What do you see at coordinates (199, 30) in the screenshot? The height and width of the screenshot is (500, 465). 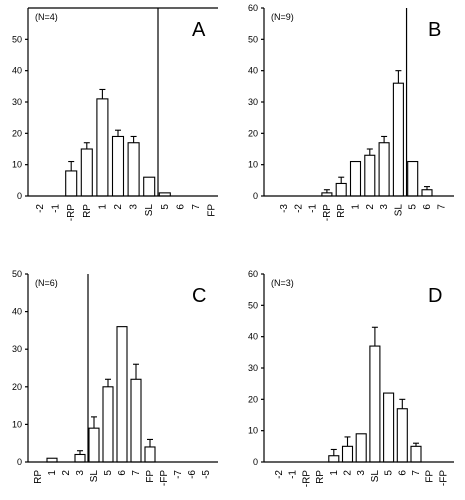 I see `panel-label: A` at bounding box center [199, 30].